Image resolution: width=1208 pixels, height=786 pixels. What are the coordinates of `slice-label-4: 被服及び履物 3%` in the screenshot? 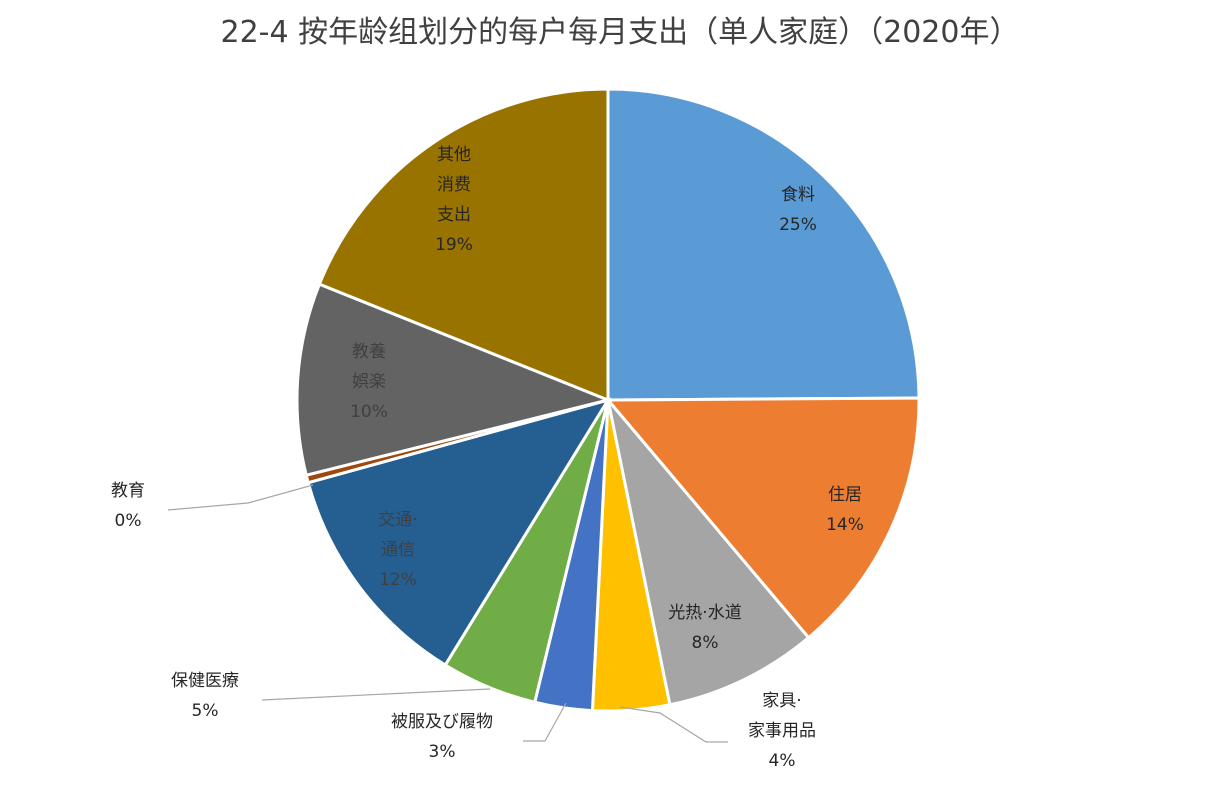 It's located at (442, 737).